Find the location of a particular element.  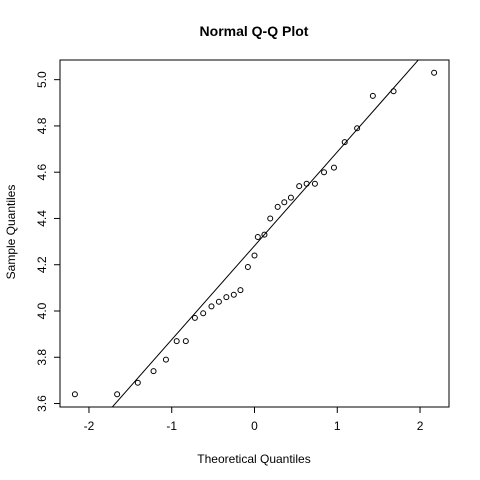

x-axis: -2 -1 0 1 2 is located at coordinates (254, 420).